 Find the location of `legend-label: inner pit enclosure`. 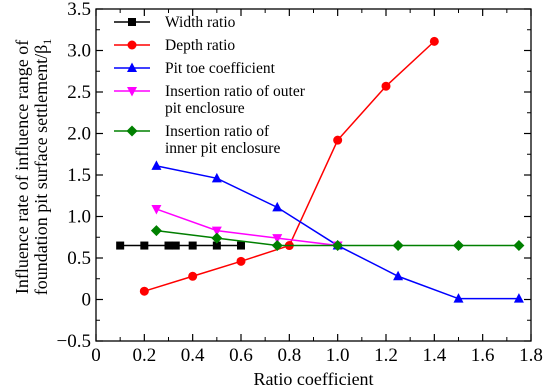

legend-label: inner pit enclosure is located at coordinates (222, 148).